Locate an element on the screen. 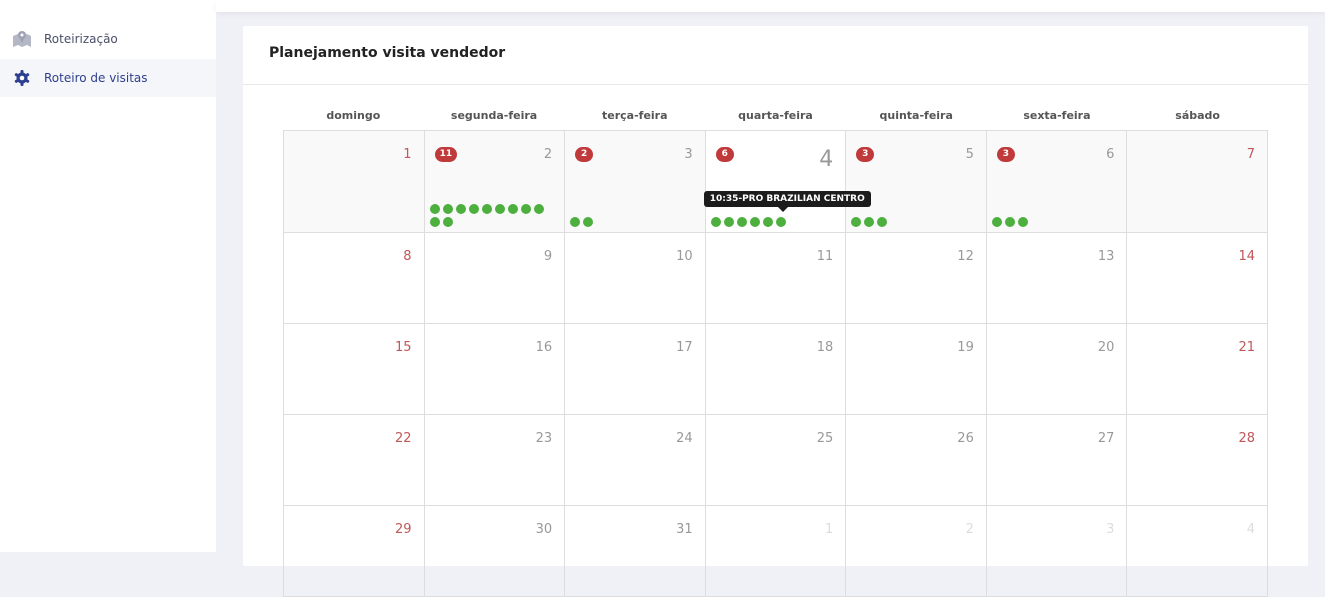  map-icon is located at coordinates (22, 39).